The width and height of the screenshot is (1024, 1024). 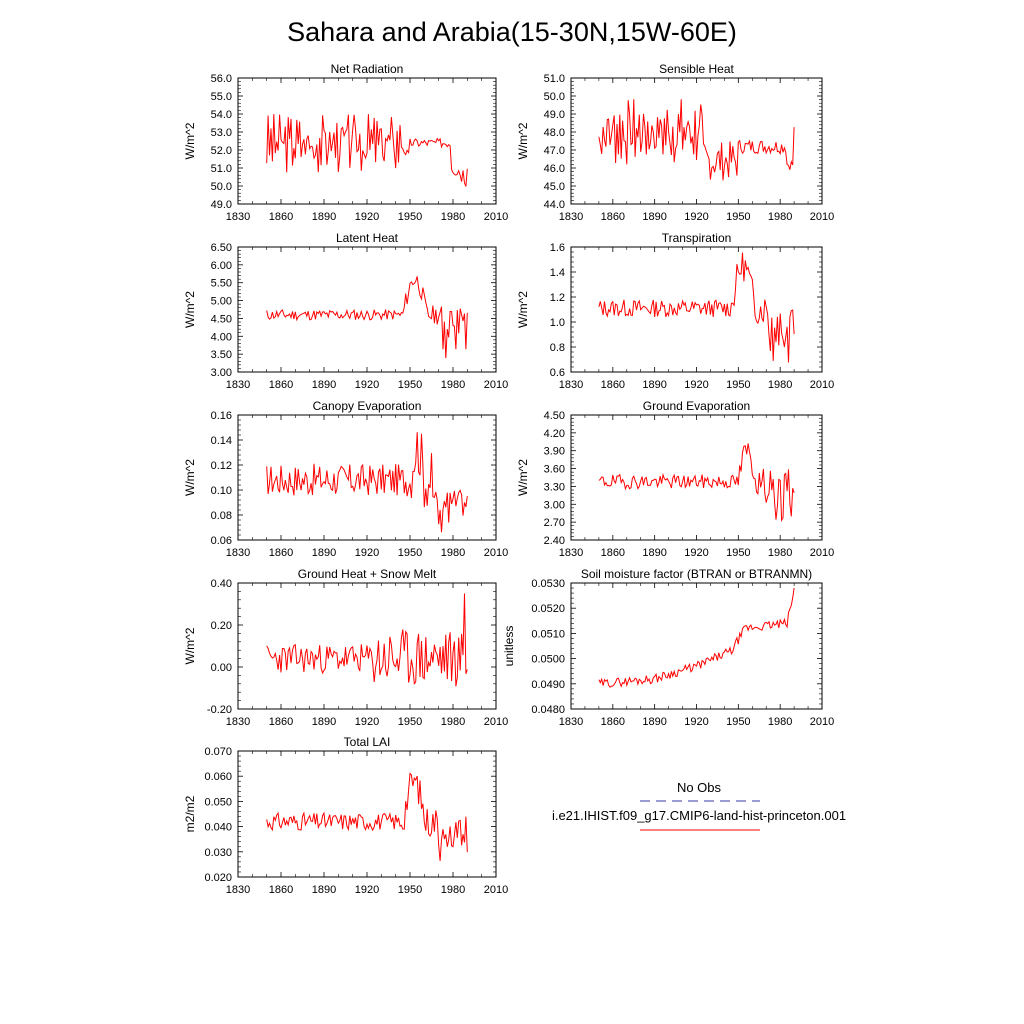 I want to click on y-tick-label: 0.40, so click(x=221, y=584).